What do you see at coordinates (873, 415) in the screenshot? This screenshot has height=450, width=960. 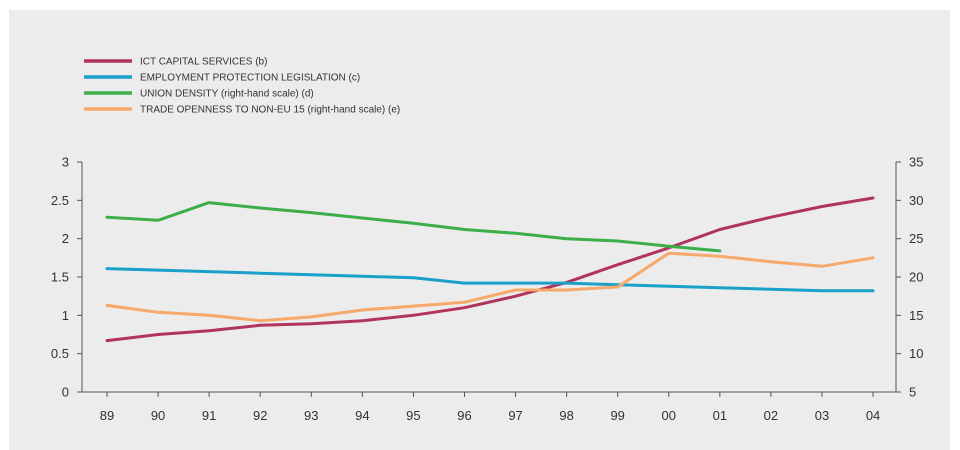 I see `x-tick-label: 04` at bounding box center [873, 415].